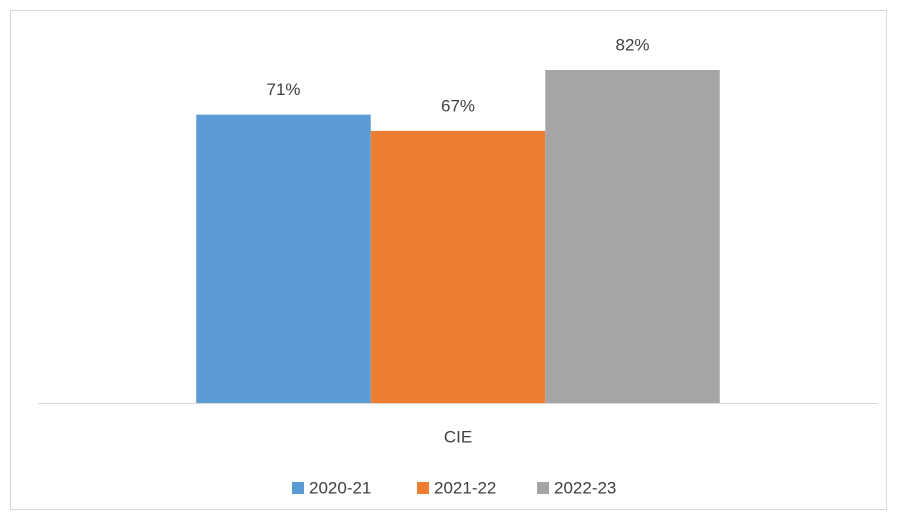 Image resolution: width=897 pixels, height=521 pixels. I want to click on legend-label: 2021-22, so click(465, 487).